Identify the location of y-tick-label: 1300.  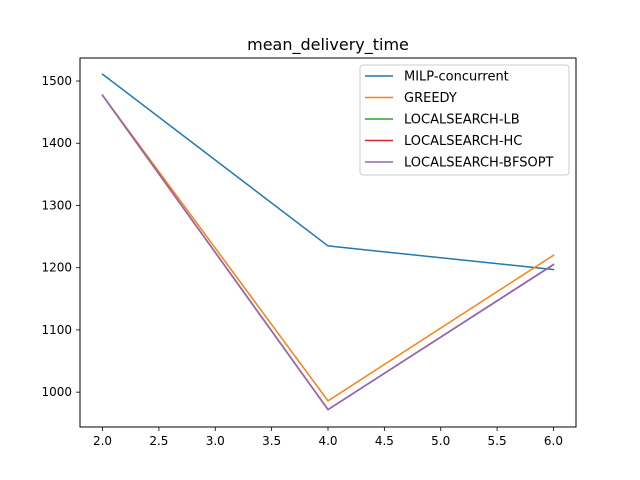
(56, 205).